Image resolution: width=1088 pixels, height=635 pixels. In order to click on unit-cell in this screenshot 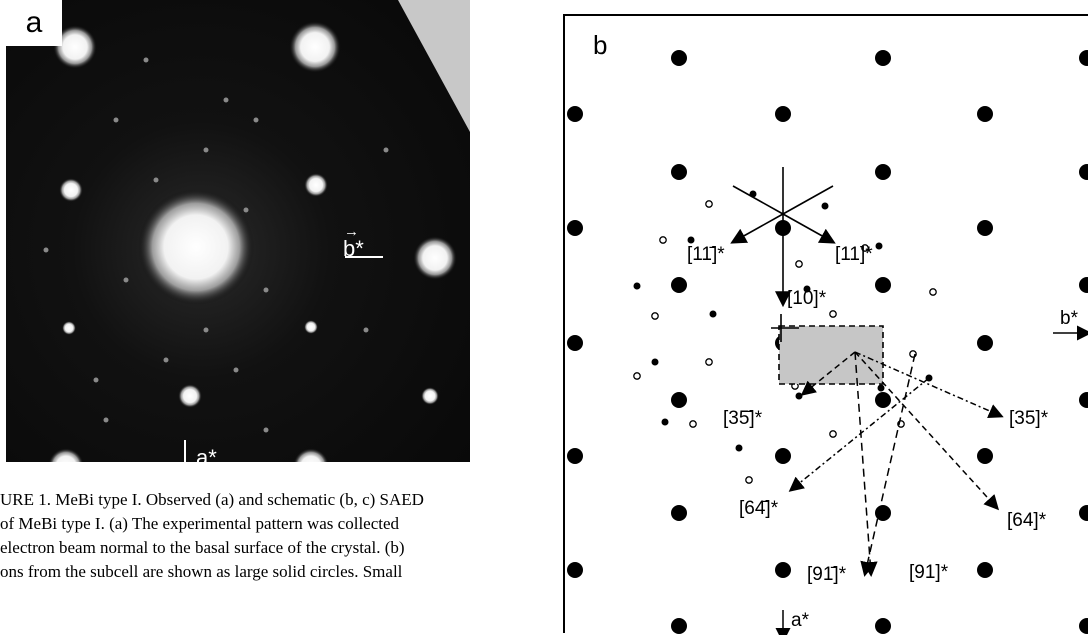, I will do `click(831, 355)`.